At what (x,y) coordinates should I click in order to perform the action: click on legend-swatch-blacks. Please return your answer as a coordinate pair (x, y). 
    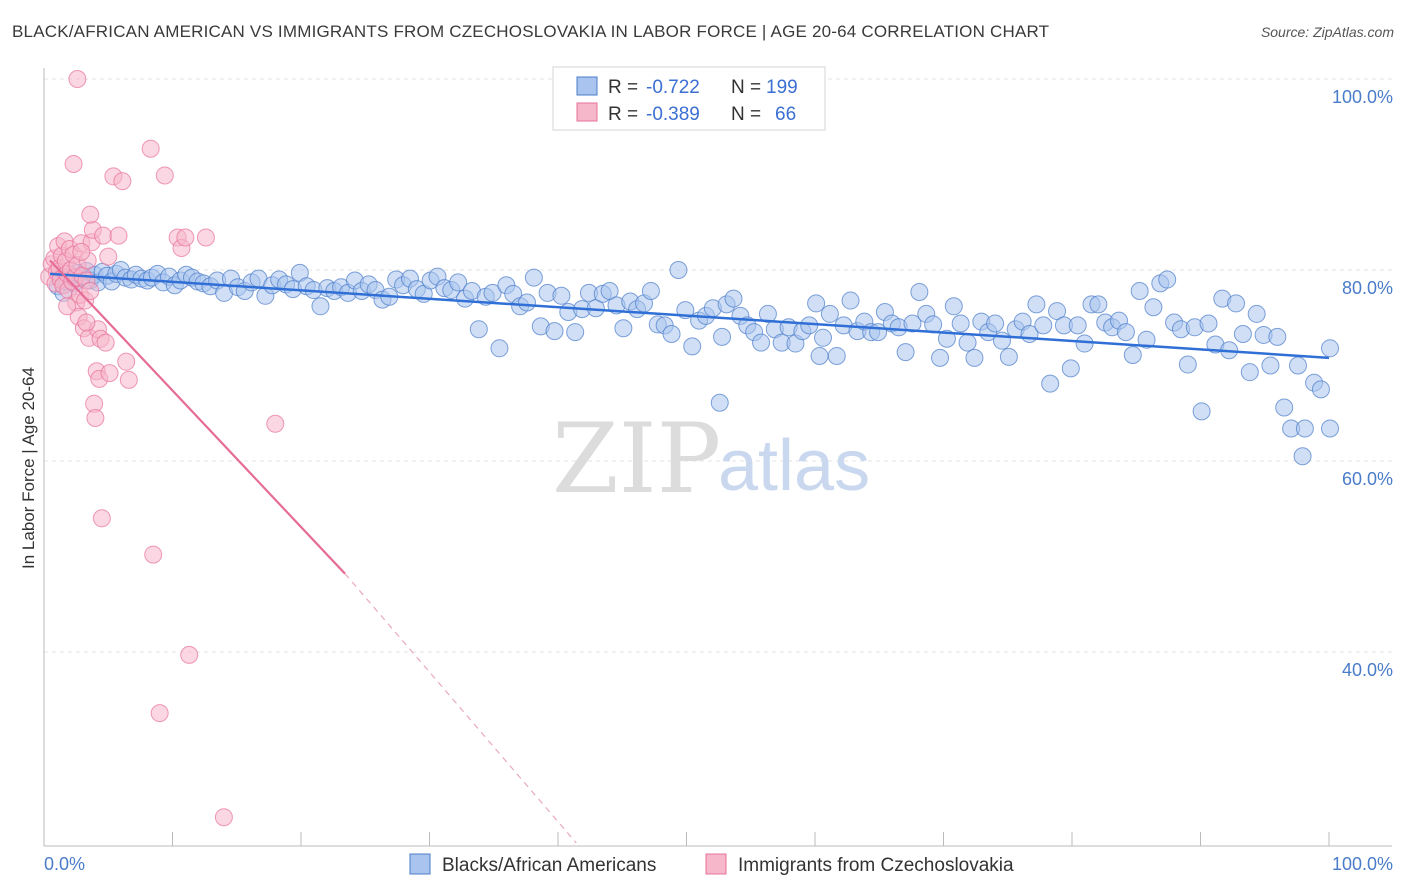
    Looking at the image, I should click on (587, 86).